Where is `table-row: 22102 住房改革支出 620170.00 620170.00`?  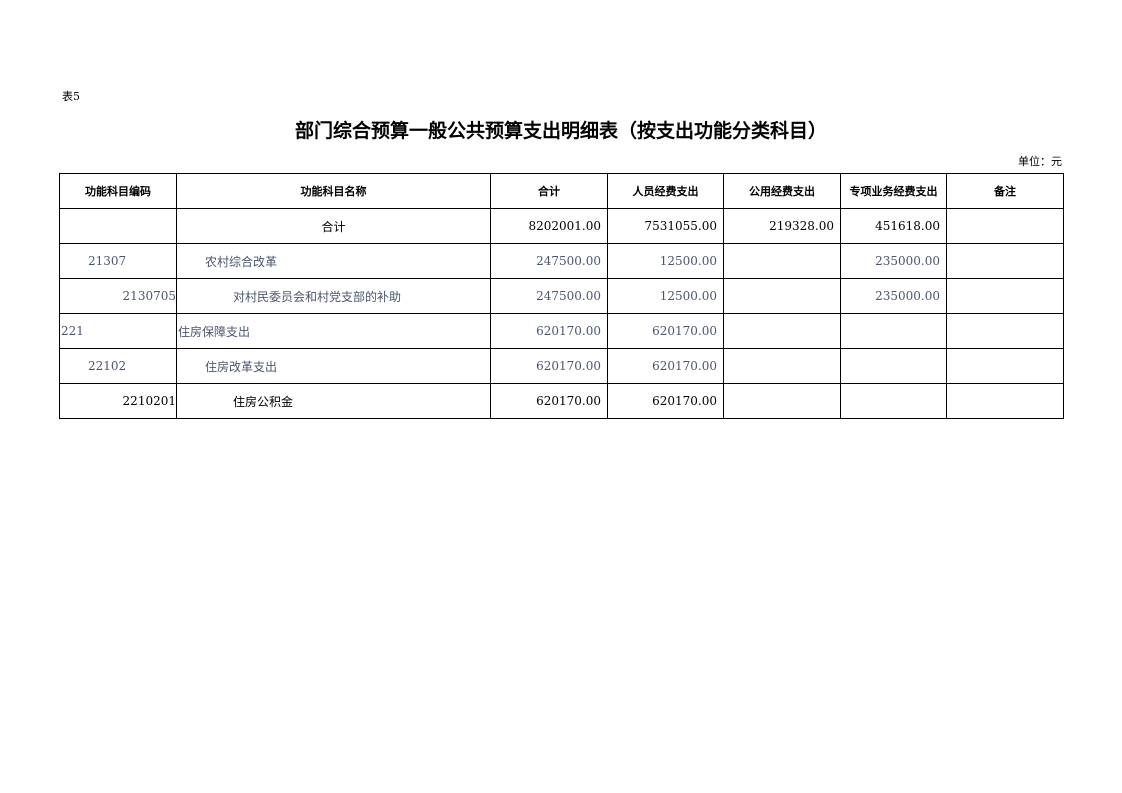 table-row: 22102 住房改革支出 620170.00 620170.00 is located at coordinates (561, 366).